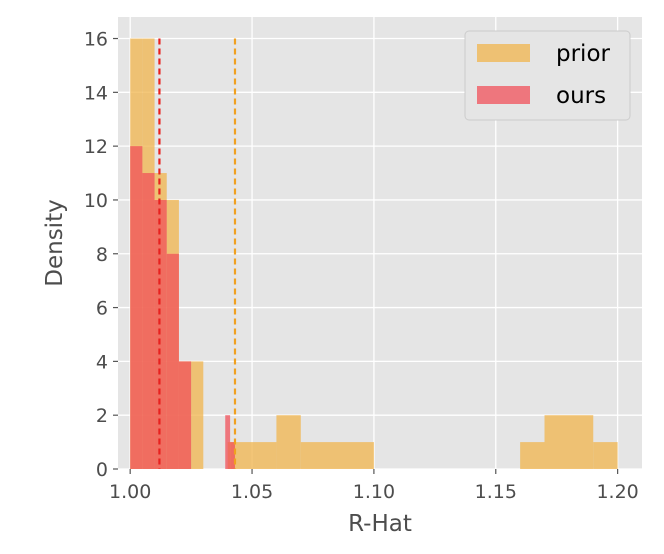 This screenshot has height=554, width=664. Describe the element at coordinates (102, 362) in the screenshot. I see `y-tick-label: 4` at that location.